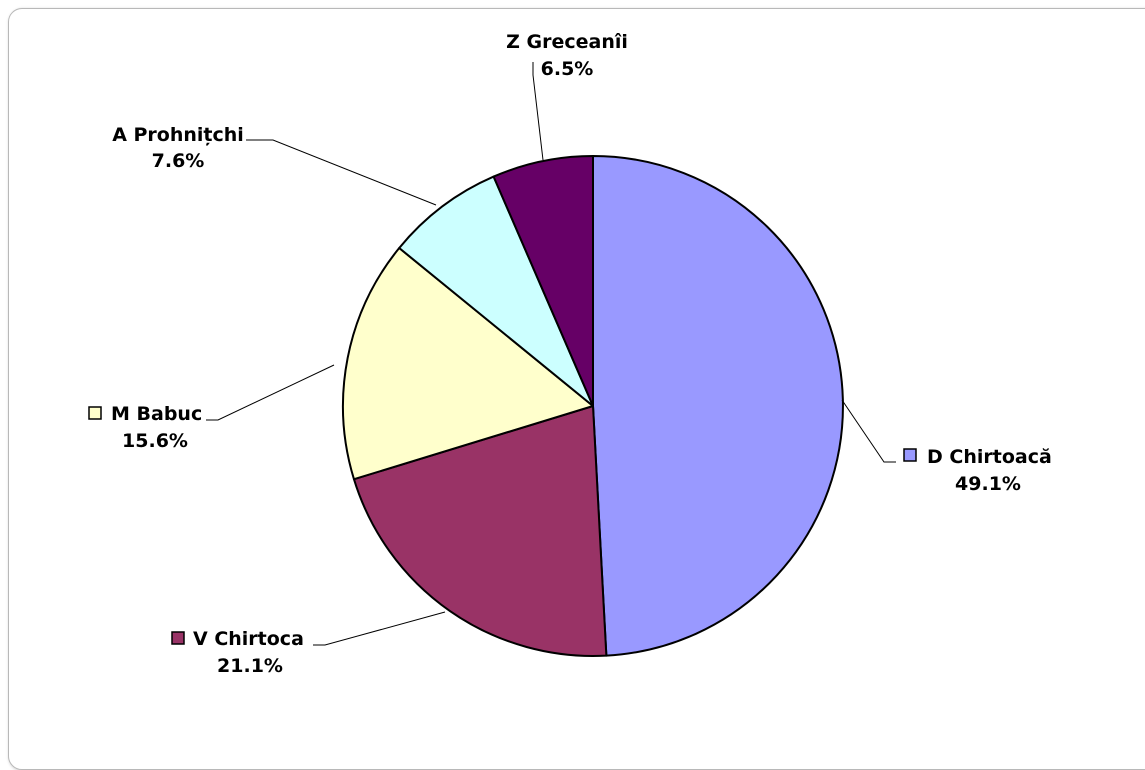 The image size is (1145, 770). Describe the element at coordinates (538, 111) in the screenshot. I see `leader-line-z-greceanii` at that location.